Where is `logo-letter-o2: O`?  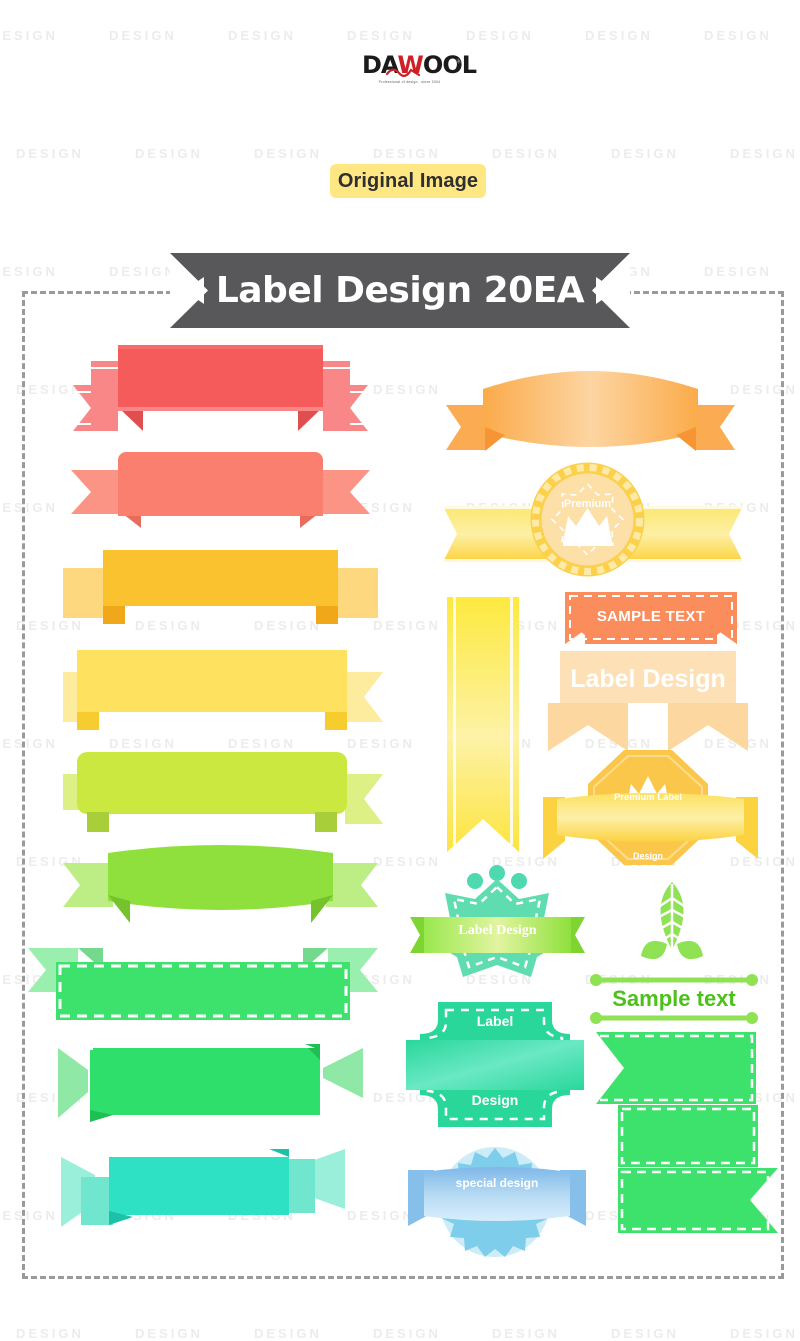 logo-letter-o2: O is located at coordinates (452, 65).